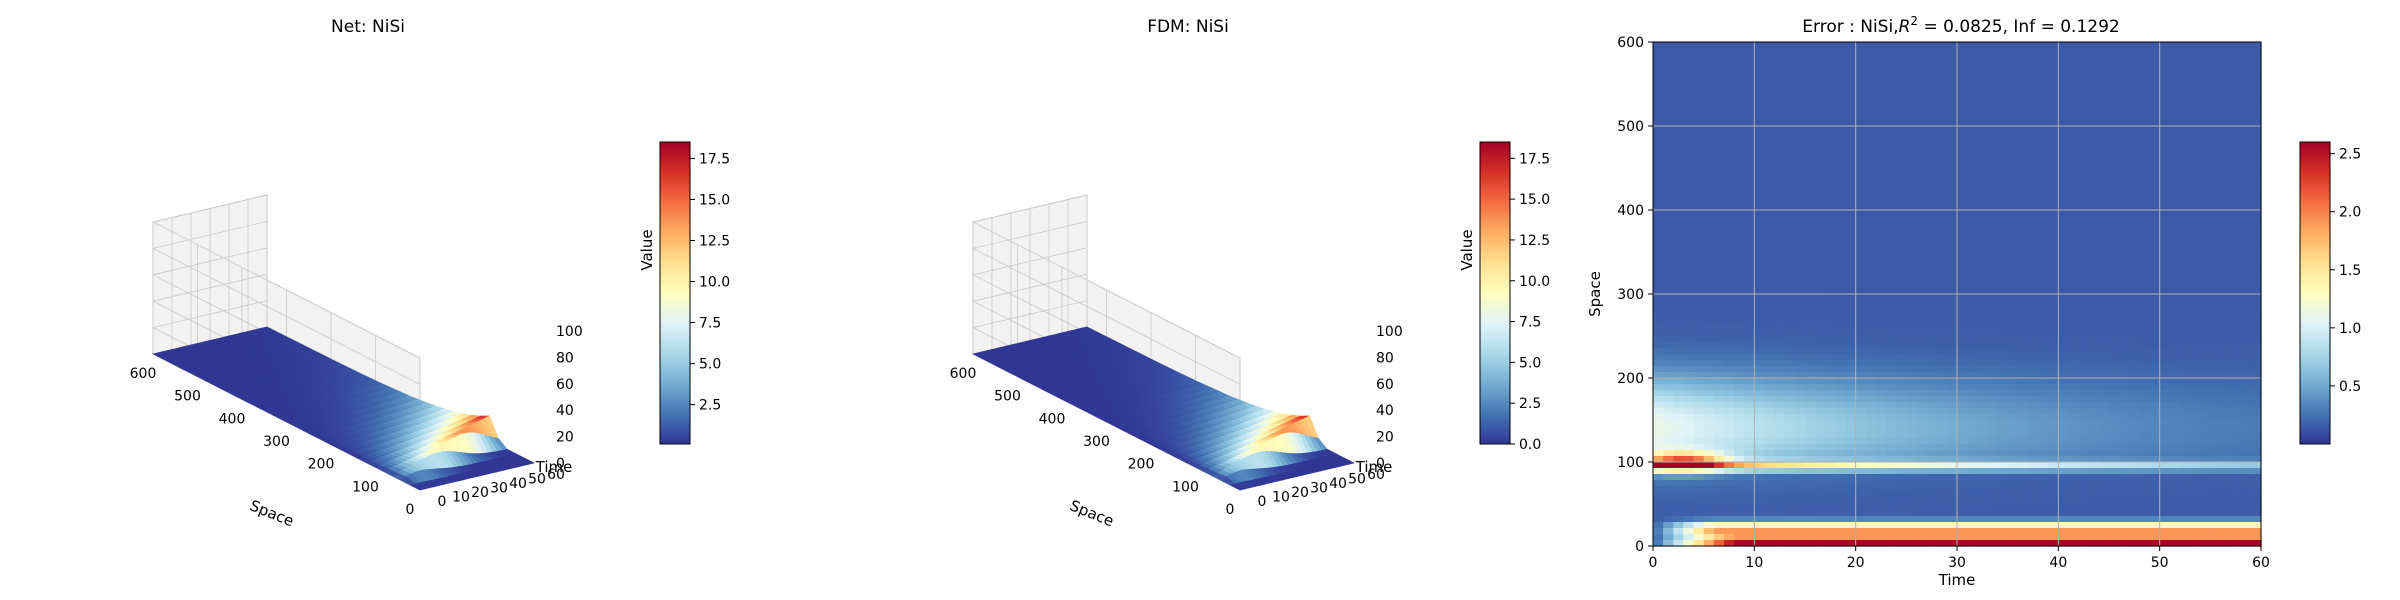  What do you see at coordinates (1960, 25) in the screenshot?
I see `error-title: Error : NiSi,R2 = 0.0825, Inf = 0.1292` at bounding box center [1960, 25].